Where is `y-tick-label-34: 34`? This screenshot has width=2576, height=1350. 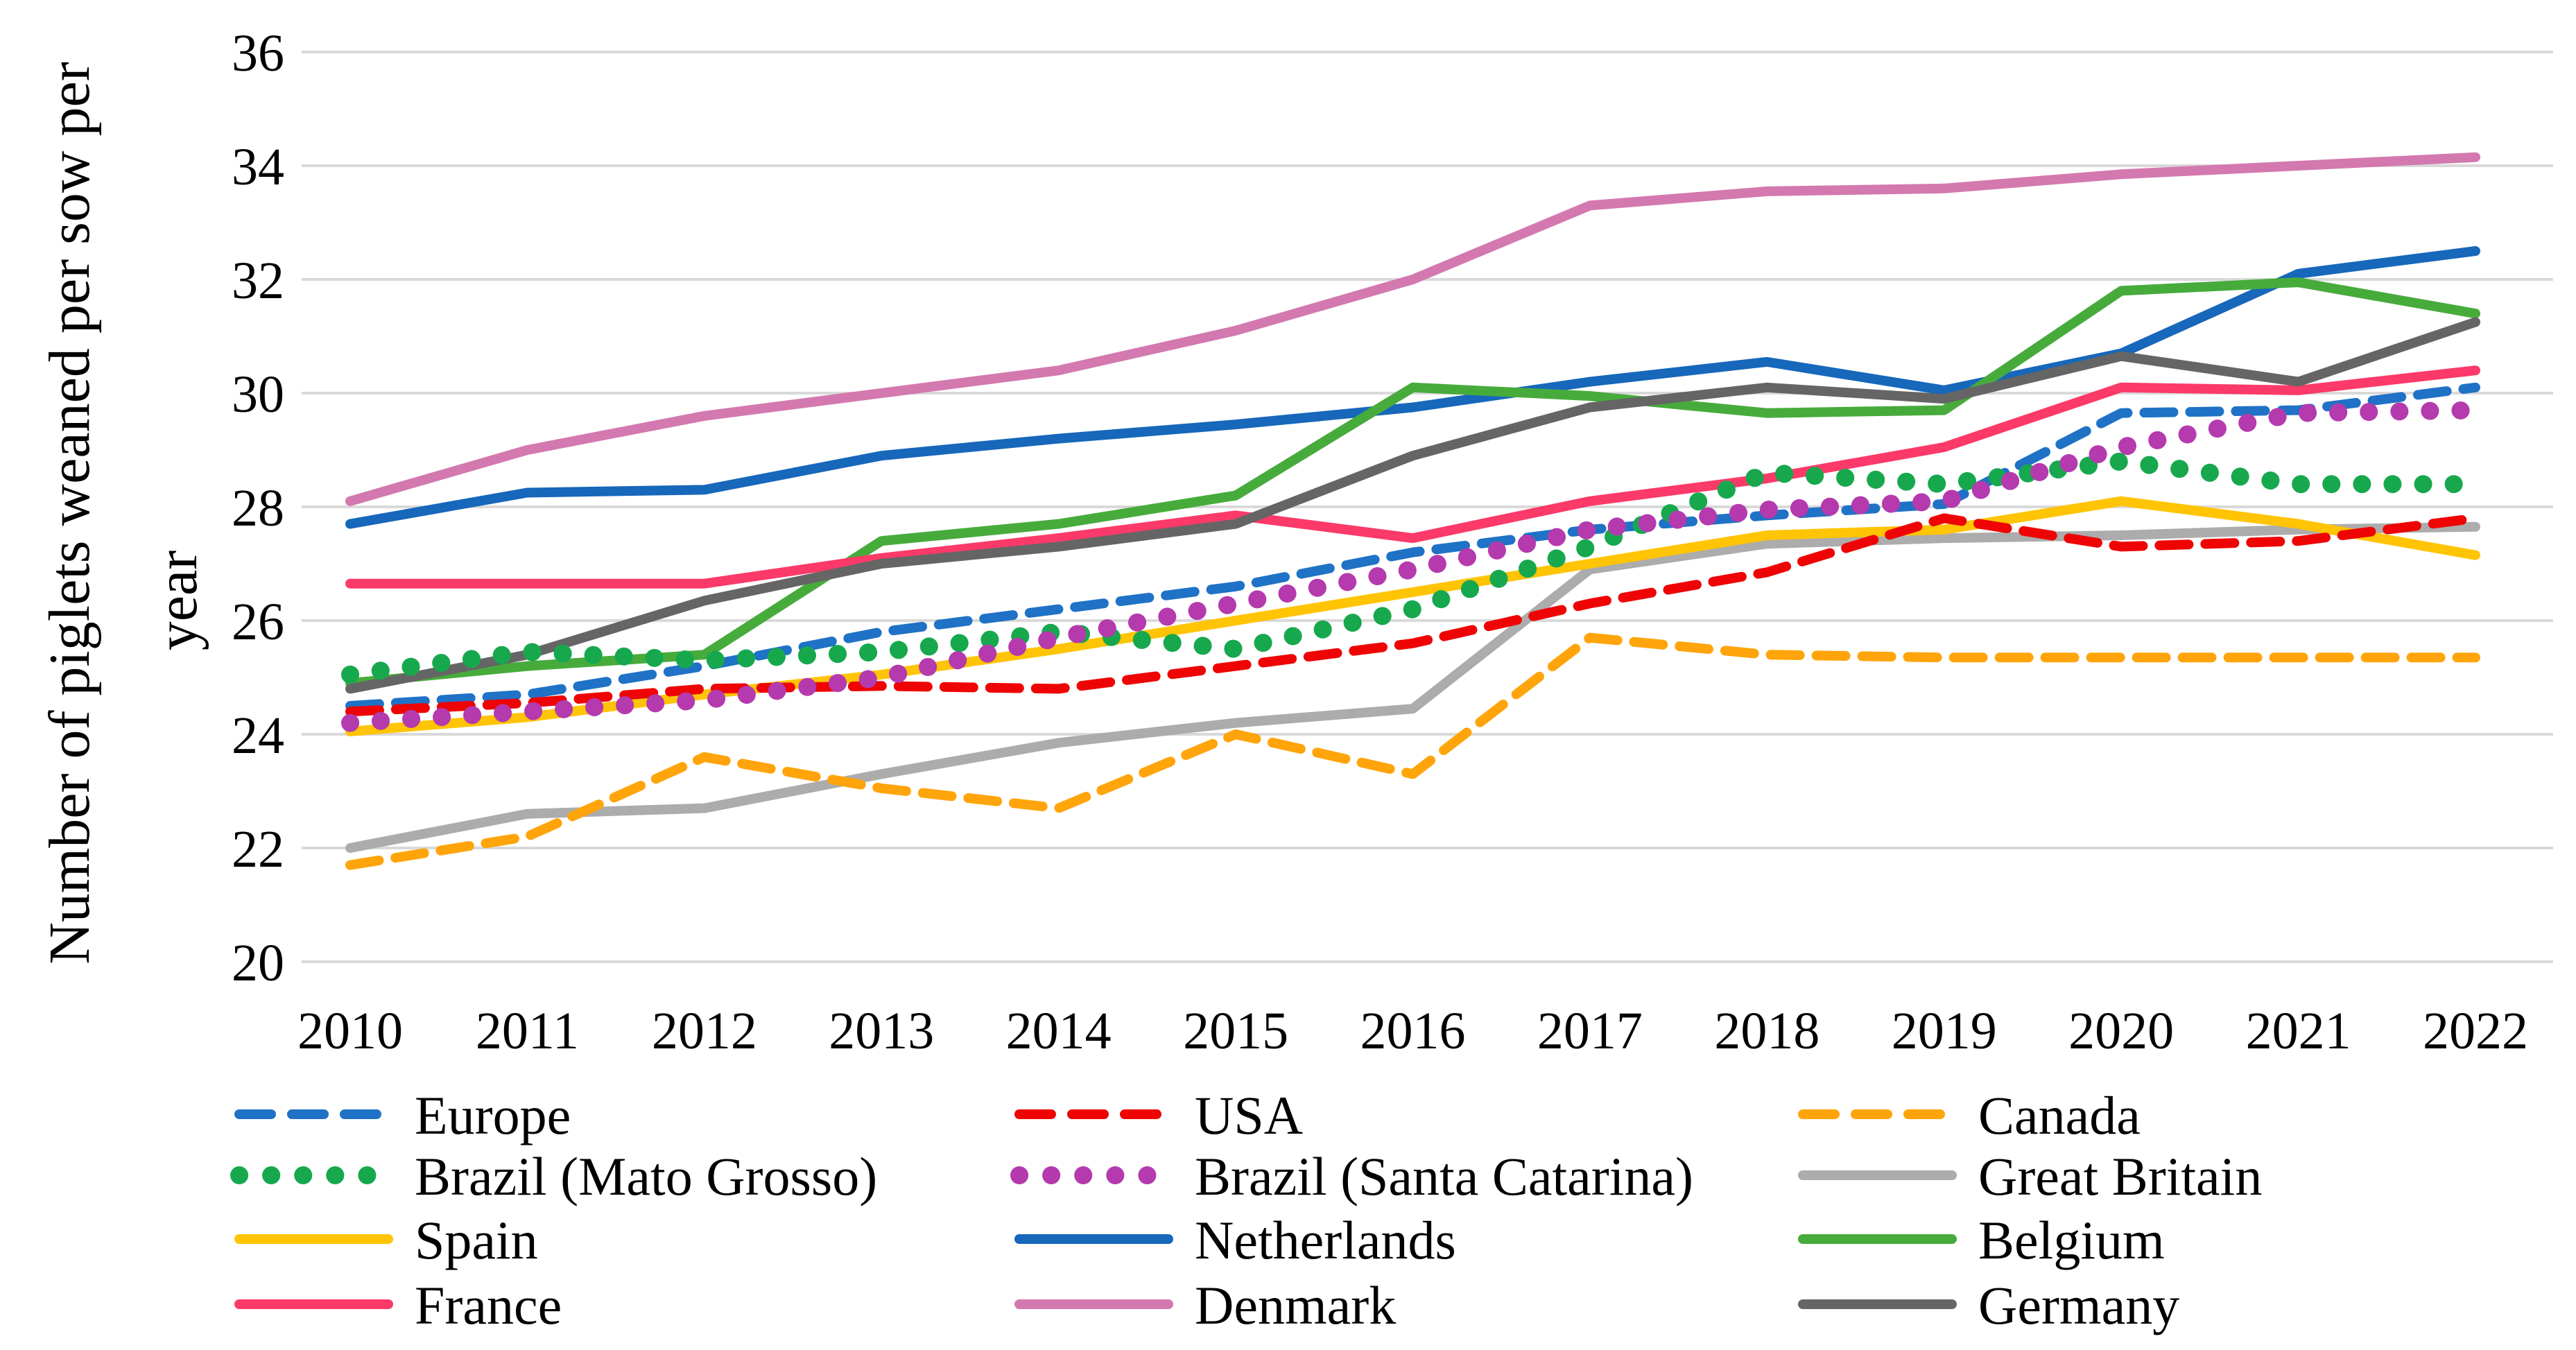
y-tick-label-34: 34 is located at coordinates (258, 167).